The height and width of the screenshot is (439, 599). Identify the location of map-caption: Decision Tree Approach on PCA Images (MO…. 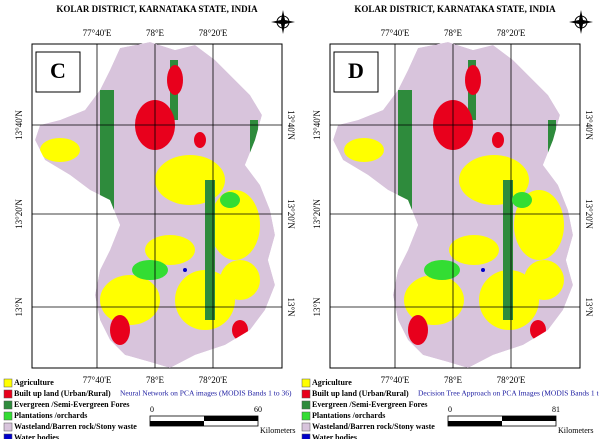
(508, 393).